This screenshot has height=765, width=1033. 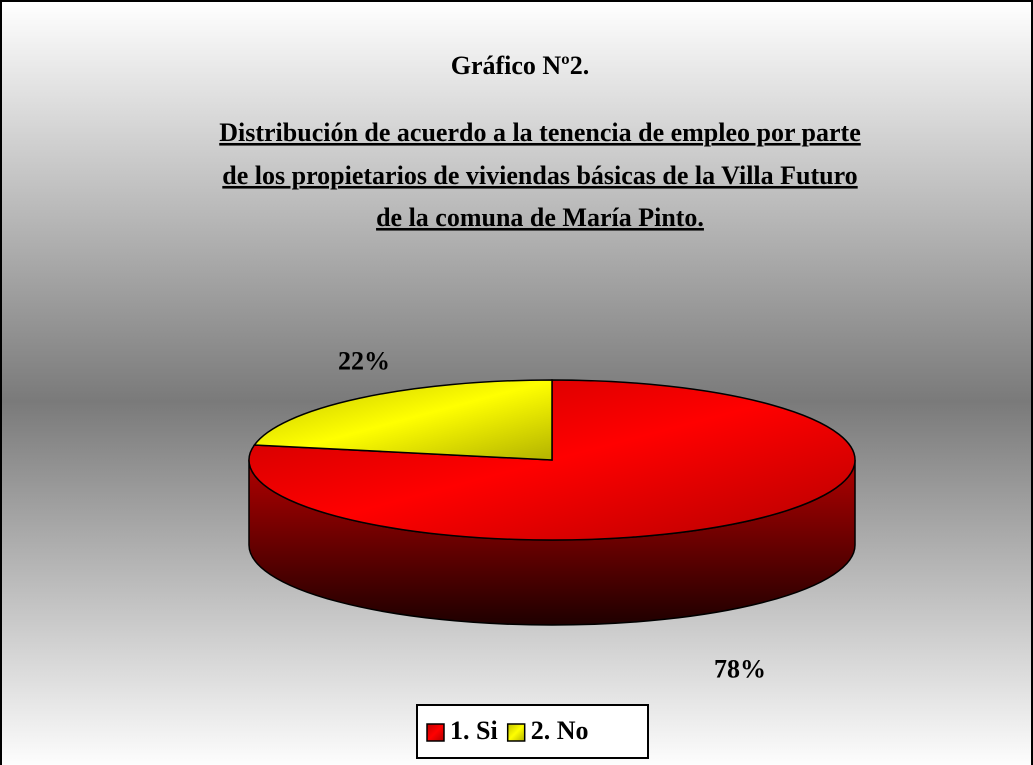 I want to click on legend-label: 2. No, so click(x=560, y=730).